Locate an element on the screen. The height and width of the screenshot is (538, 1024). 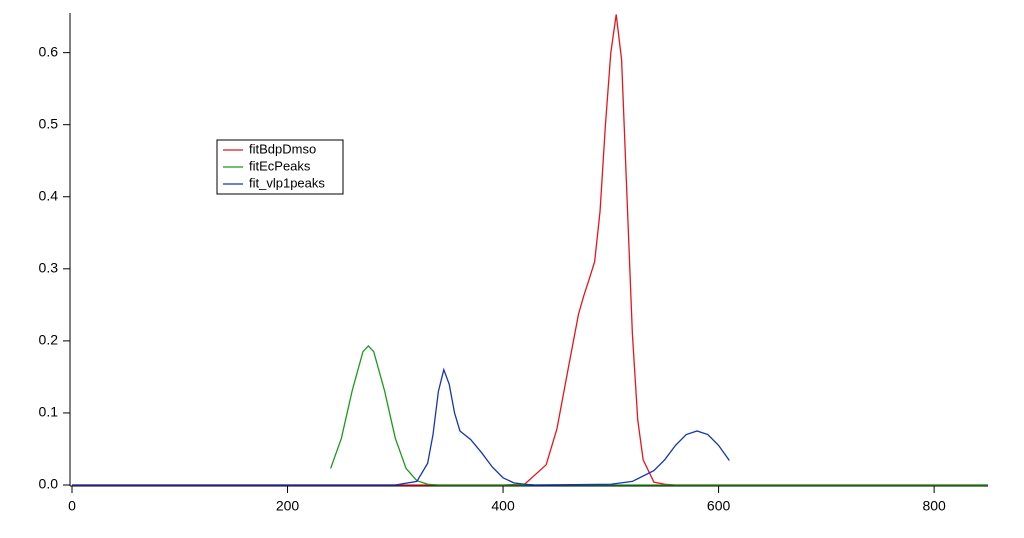
y-tick-label: 0.2 is located at coordinates (49, 340).